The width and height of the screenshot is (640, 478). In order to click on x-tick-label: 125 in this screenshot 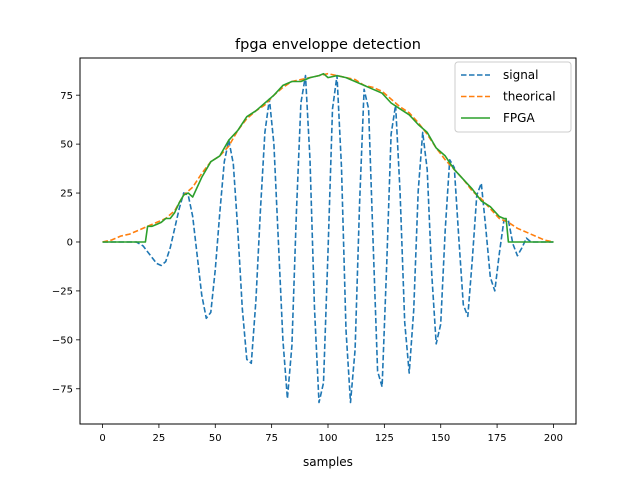, I will do `click(384, 438)`.